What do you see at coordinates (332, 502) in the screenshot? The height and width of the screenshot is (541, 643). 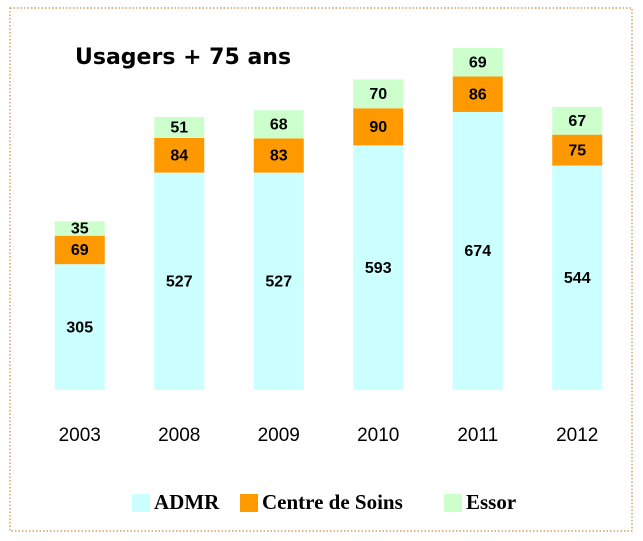 I see `legend-label: Centre de Soins` at bounding box center [332, 502].